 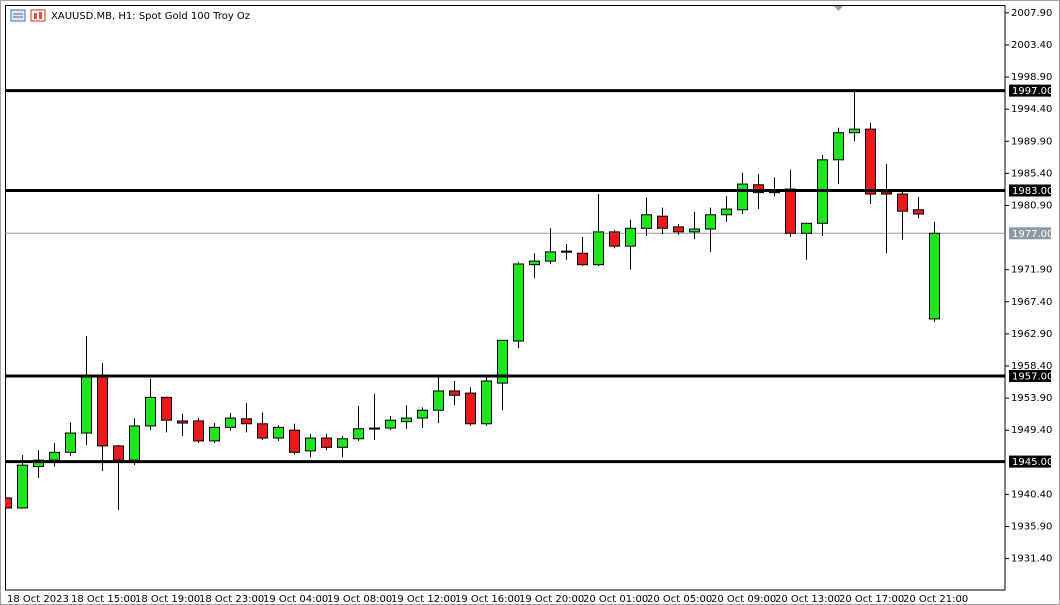 What do you see at coordinates (1031, 334) in the screenshot?
I see `y-tick-label: 1962.90` at bounding box center [1031, 334].